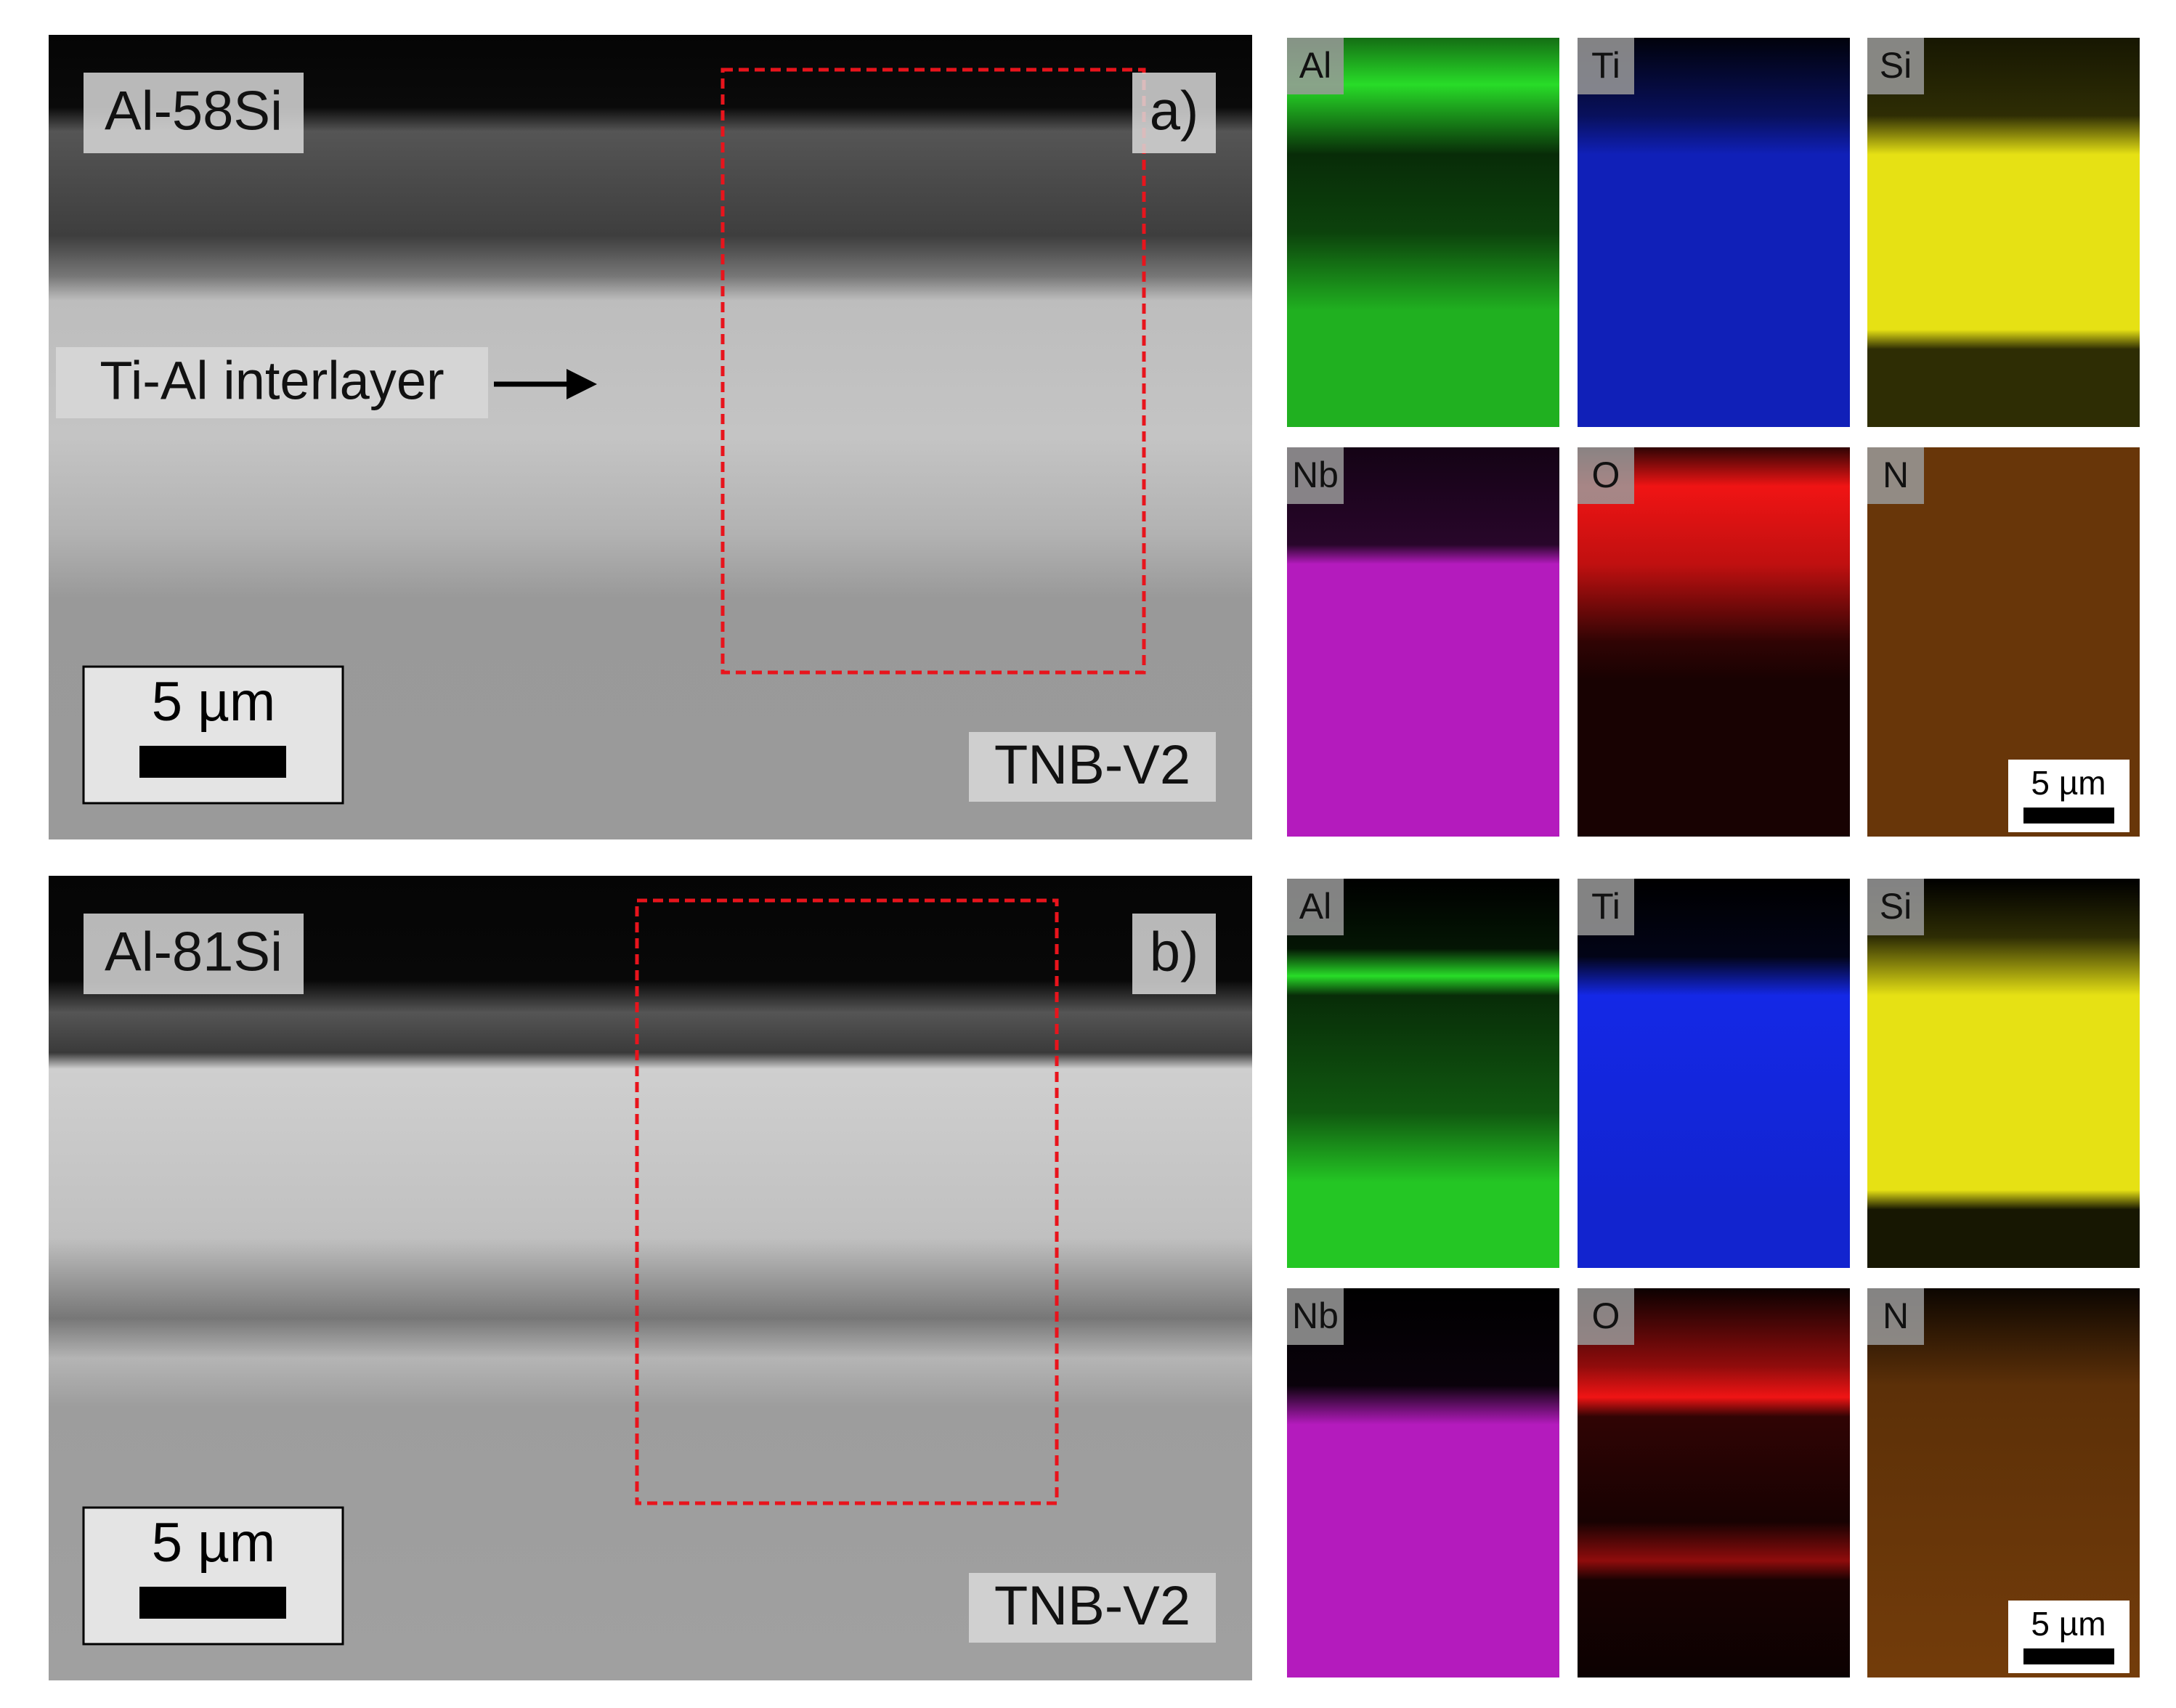 The width and height of the screenshot is (2176, 1708). I want to click on interlayer-label-box, so click(272, 382).